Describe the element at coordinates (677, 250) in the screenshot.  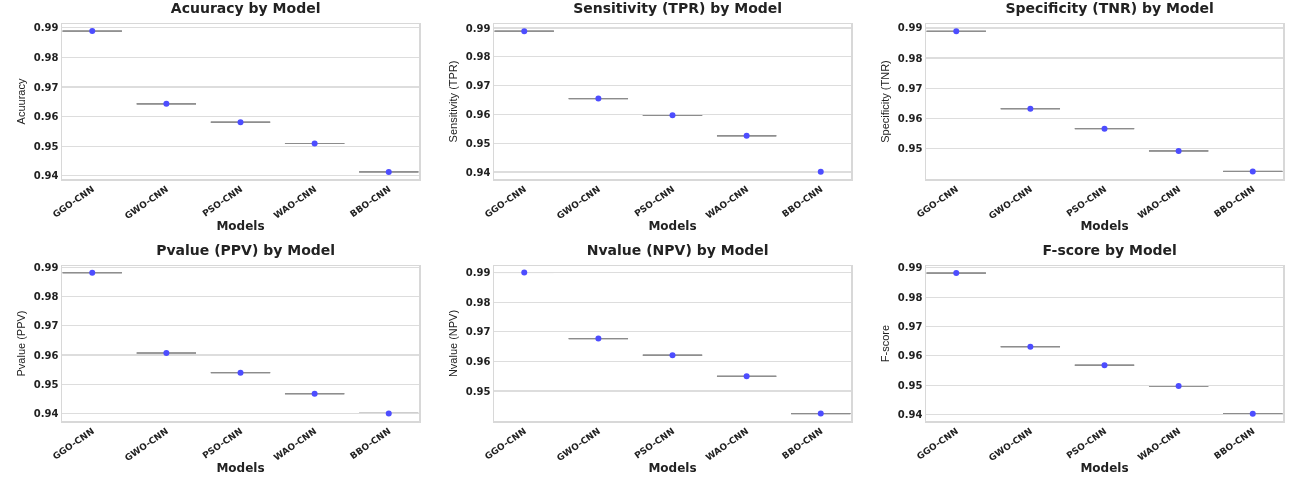
I see `chart-title: Nvalue (NPV) by Model` at that location.